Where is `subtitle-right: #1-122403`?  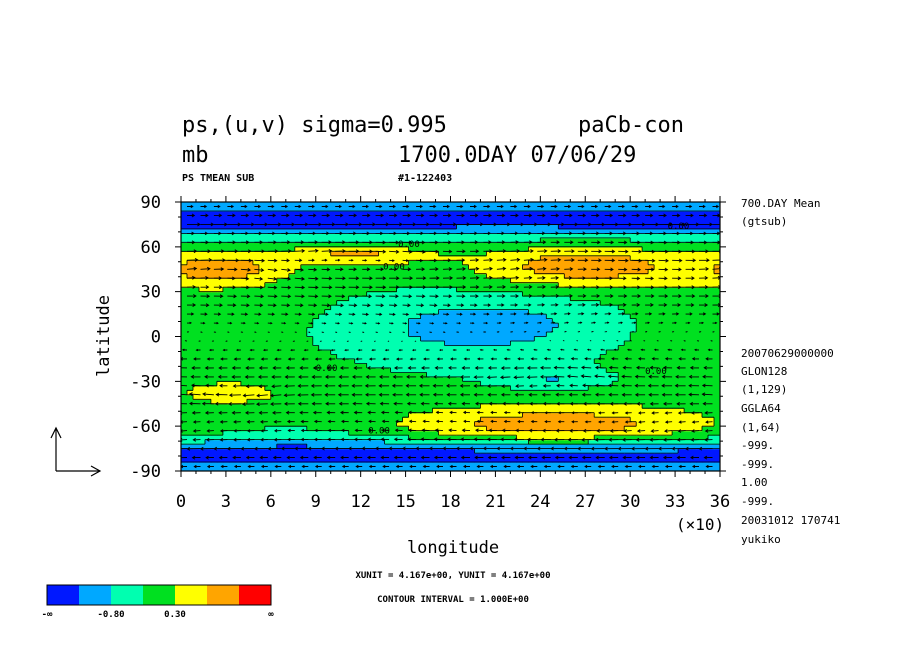 subtitle-right: #1-122403 is located at coordinates (425, 178).